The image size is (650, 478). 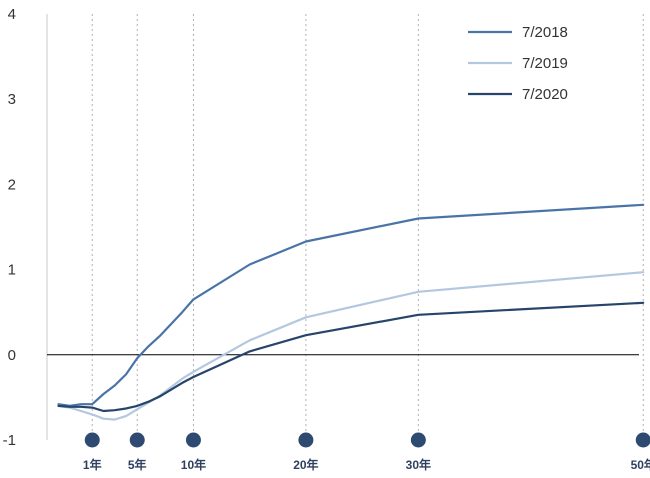 What do you see at coordinates (366, 464) in the screenshot?
I see `label-layer: 1年 5年 10年 20年 30年 50年` at bounding box center [366, 464].